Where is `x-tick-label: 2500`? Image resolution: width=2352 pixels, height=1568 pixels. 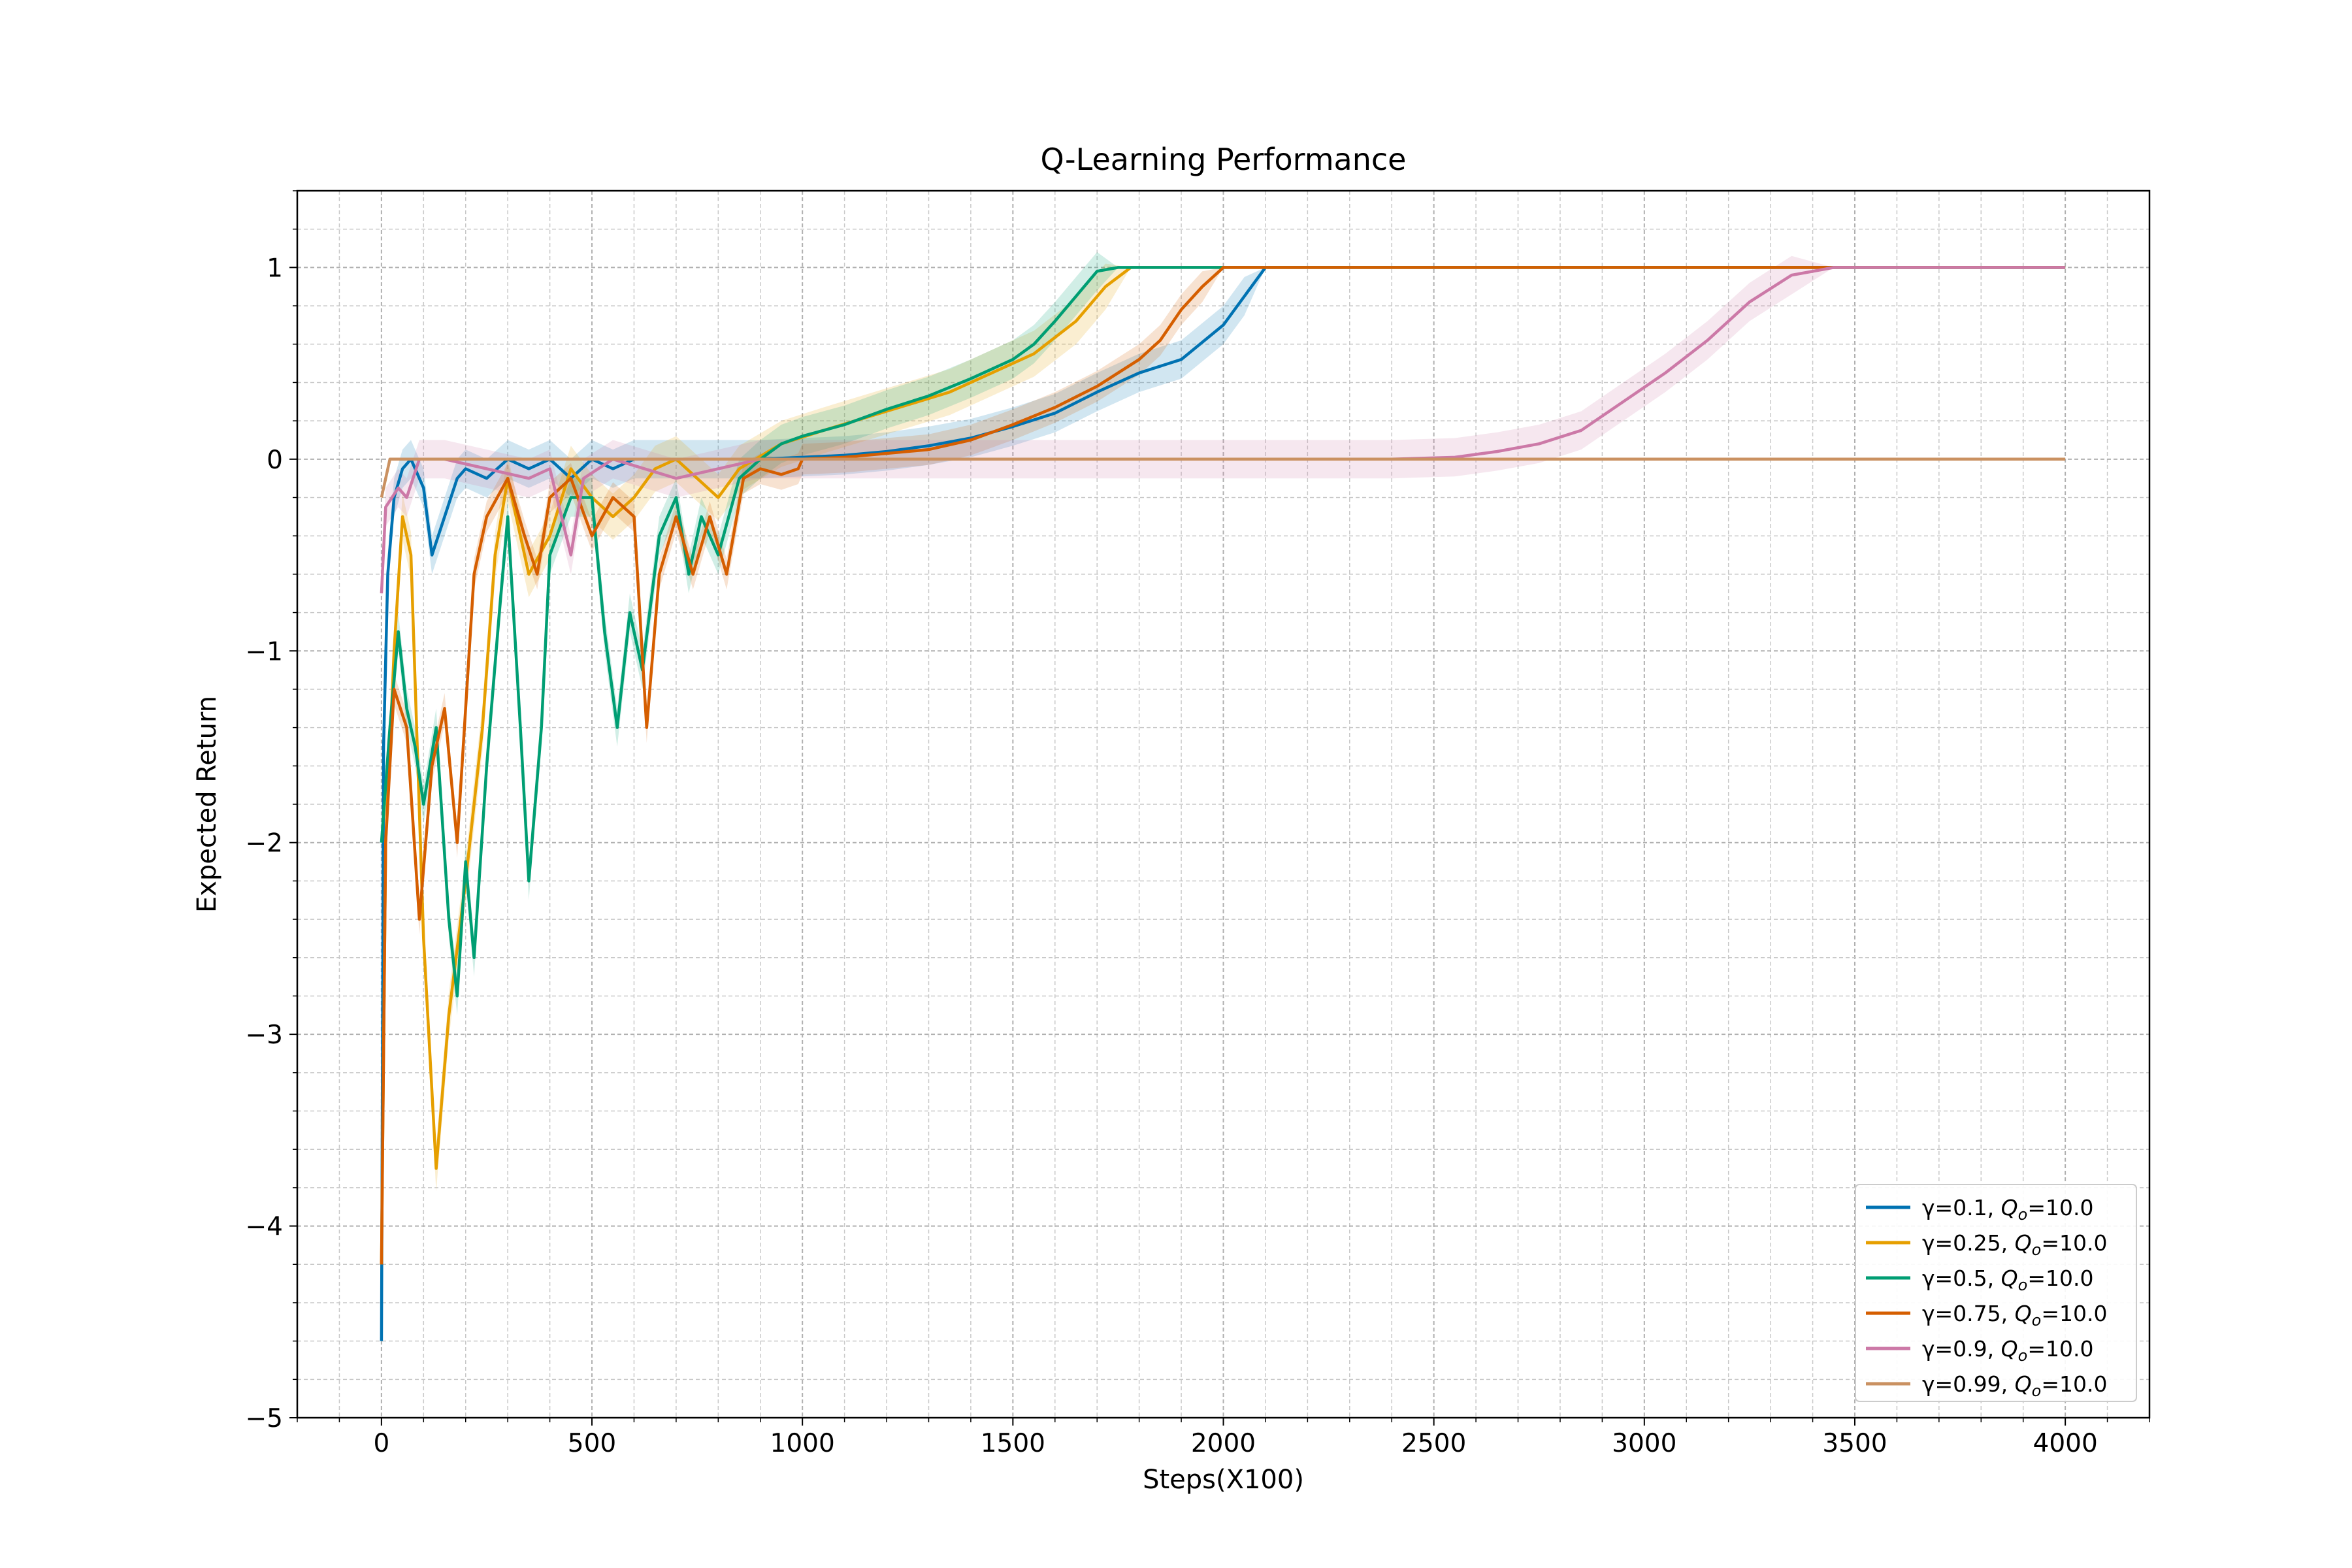 x-tick-label: 2500 is located at coordinates (1433, 1443).